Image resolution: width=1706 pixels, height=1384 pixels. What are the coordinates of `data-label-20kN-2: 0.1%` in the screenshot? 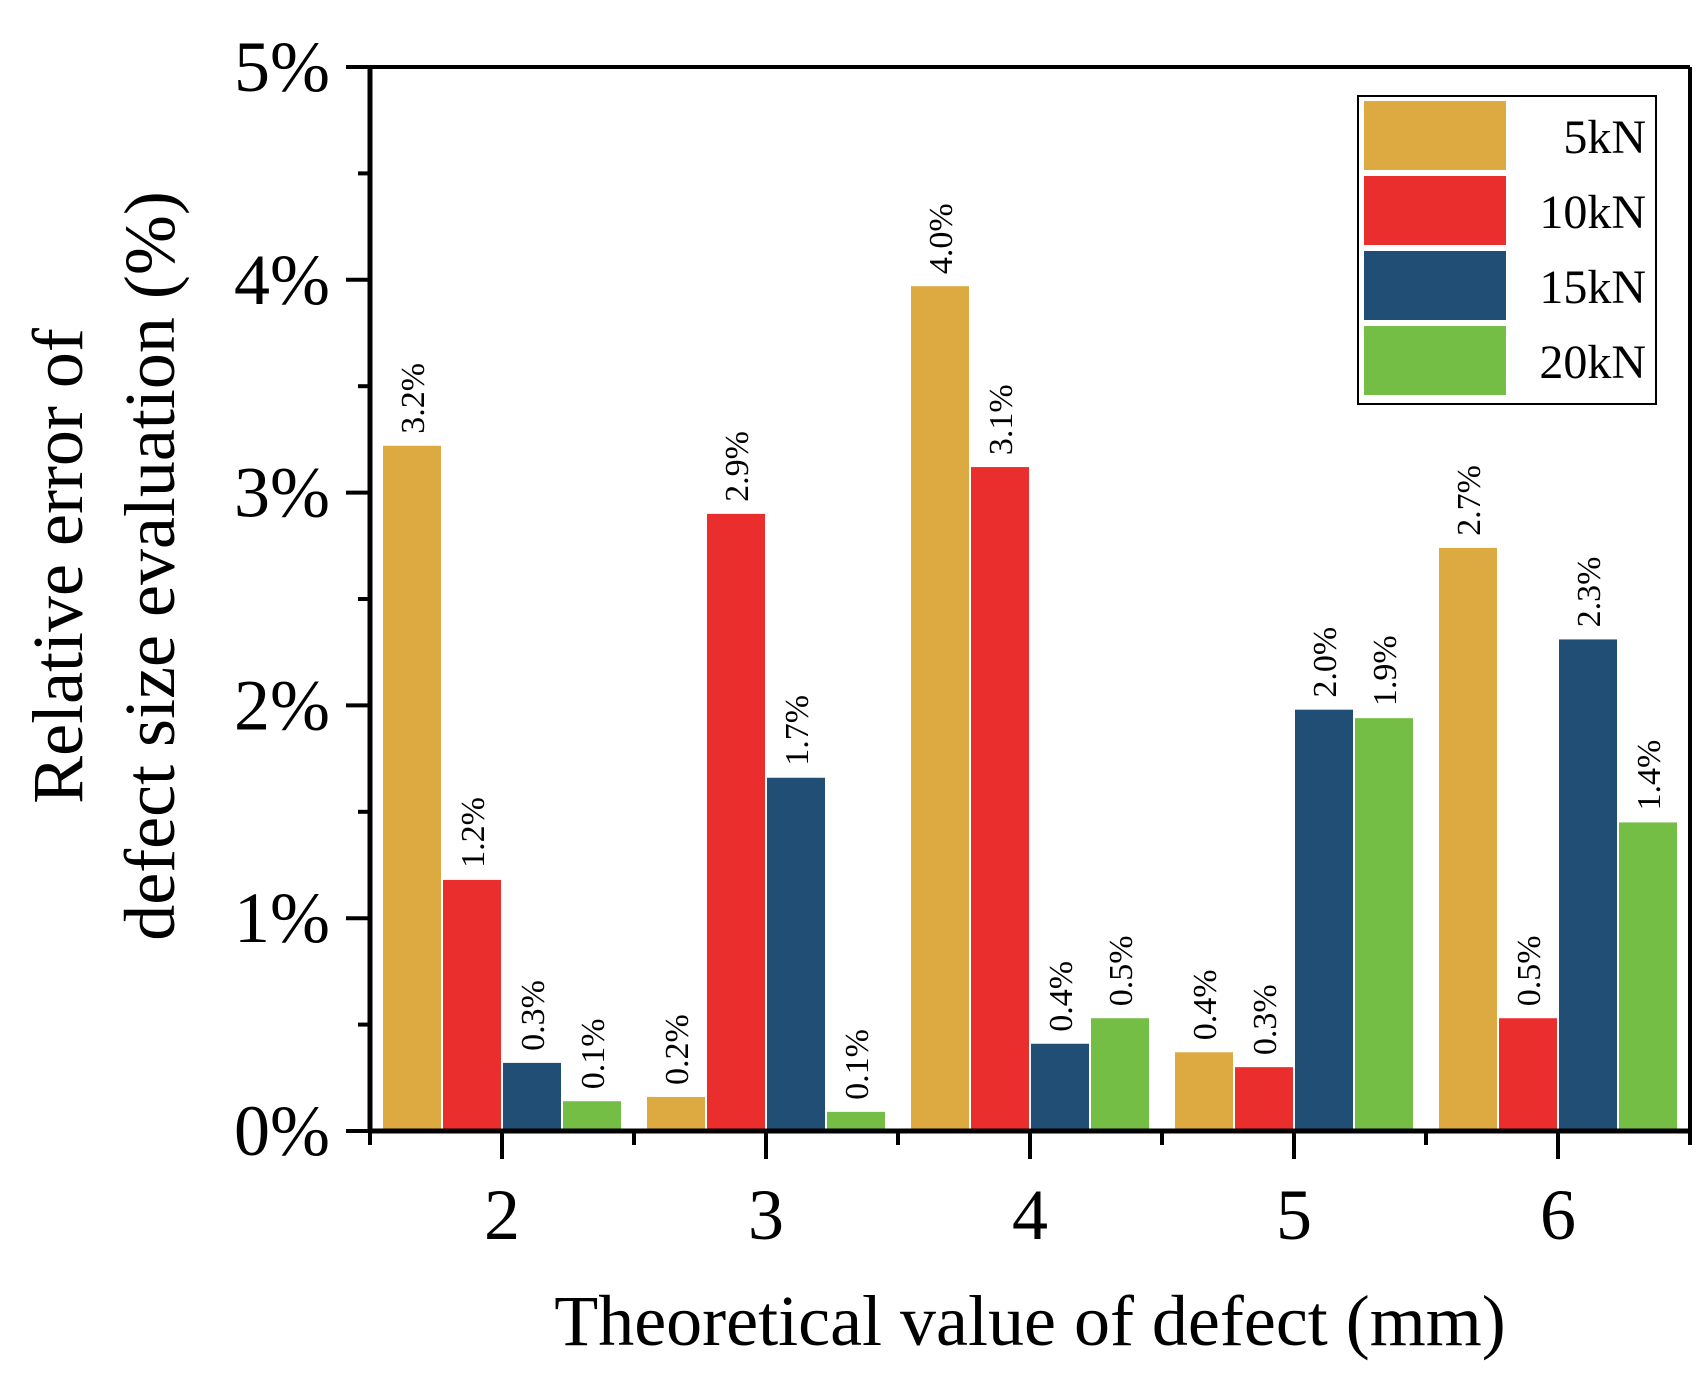 It's located at (593, 1053).